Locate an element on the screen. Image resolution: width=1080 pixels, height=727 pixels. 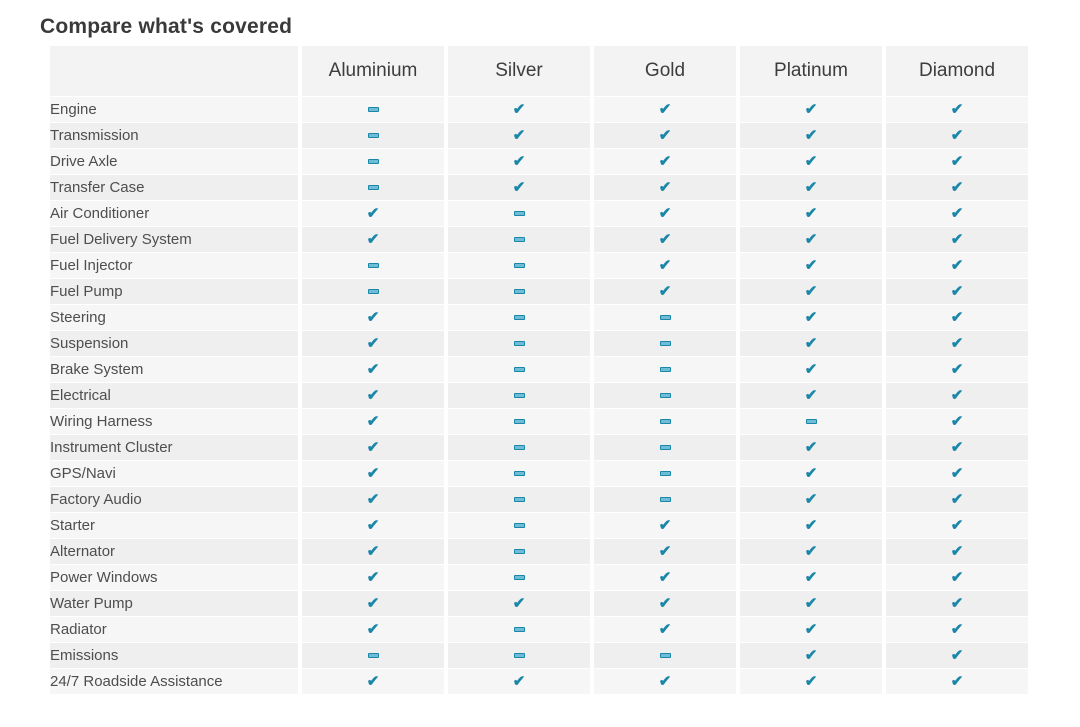
plan-header-gold: Gold is located at coordinates (665, 71).